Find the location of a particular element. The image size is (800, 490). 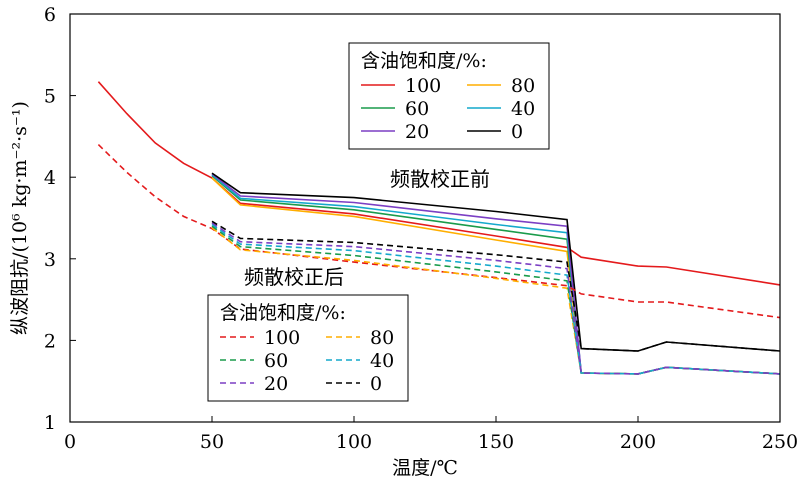

y-tick-label: 2 is located at coordinates (50, 341).